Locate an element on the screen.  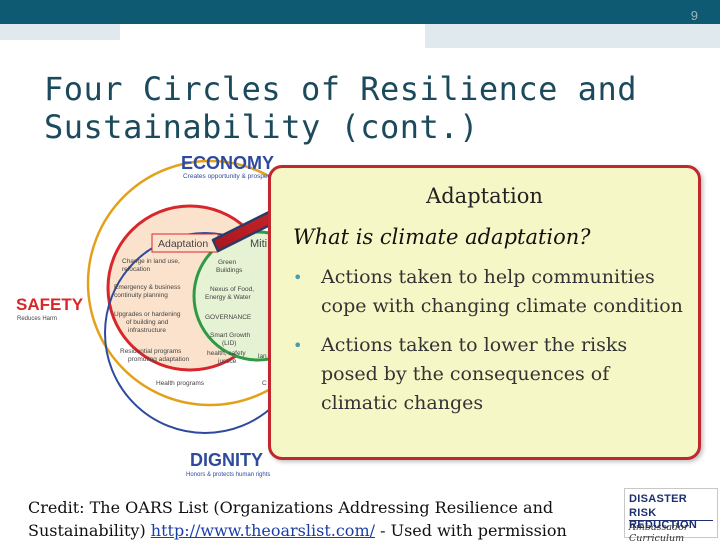
oars-list-link: http://www.theoarslist.com/ is located at coordinates (262, 530).